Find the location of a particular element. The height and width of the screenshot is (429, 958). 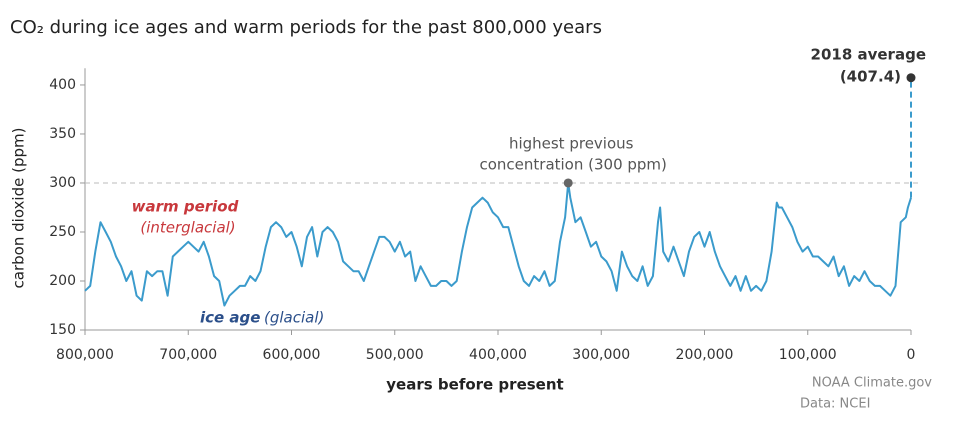

y-tick-label: 400 is located at coordinates (62, 85).